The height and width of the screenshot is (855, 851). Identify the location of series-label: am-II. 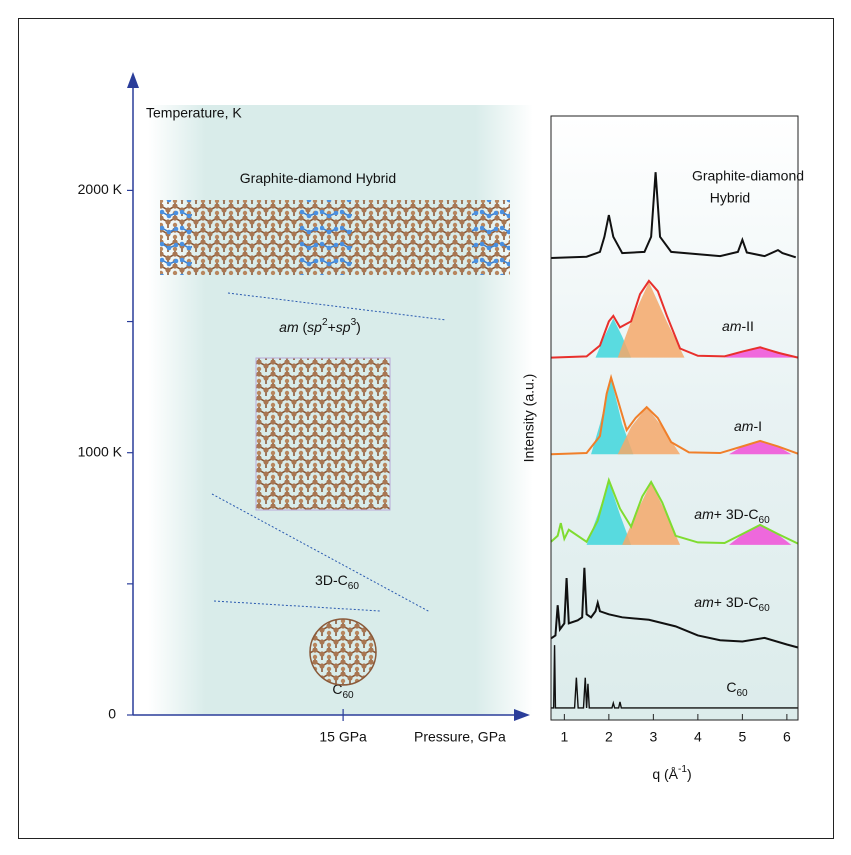
(738, 326).